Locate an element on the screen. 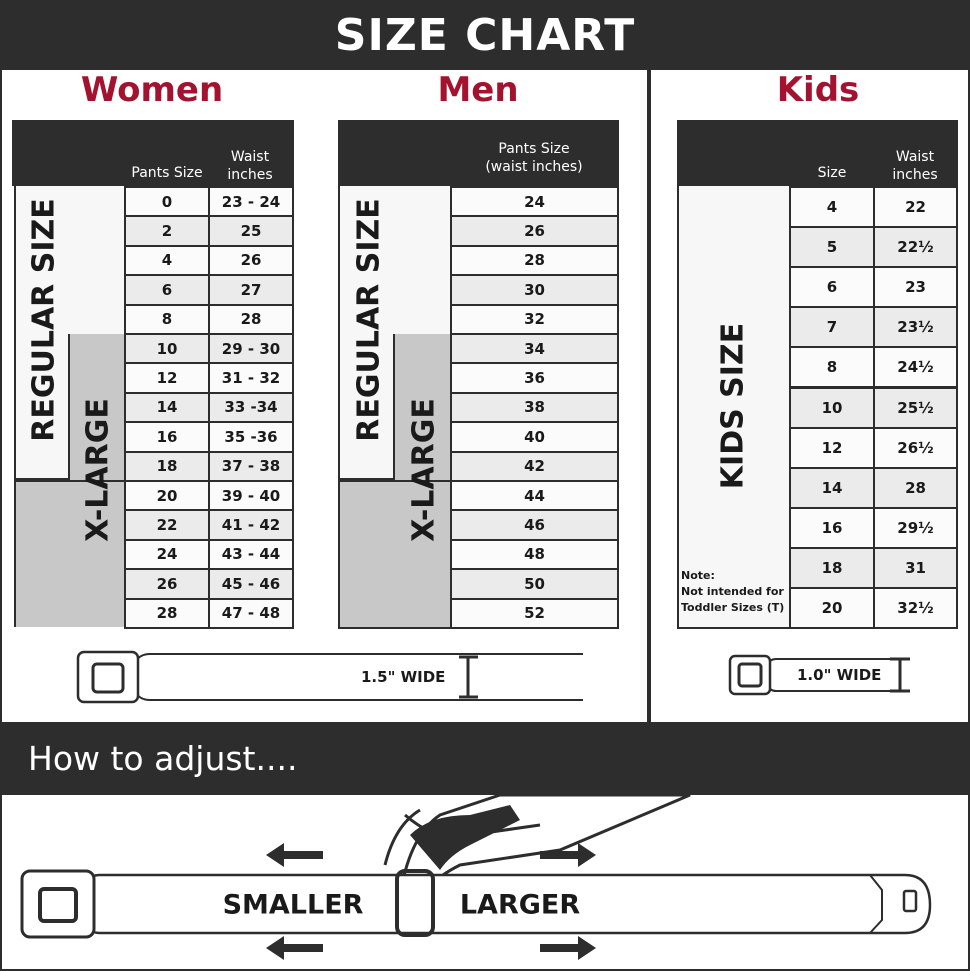 The image size is (970, 971). table-cell: 41 - 42 is located at coordinates (251, 525).